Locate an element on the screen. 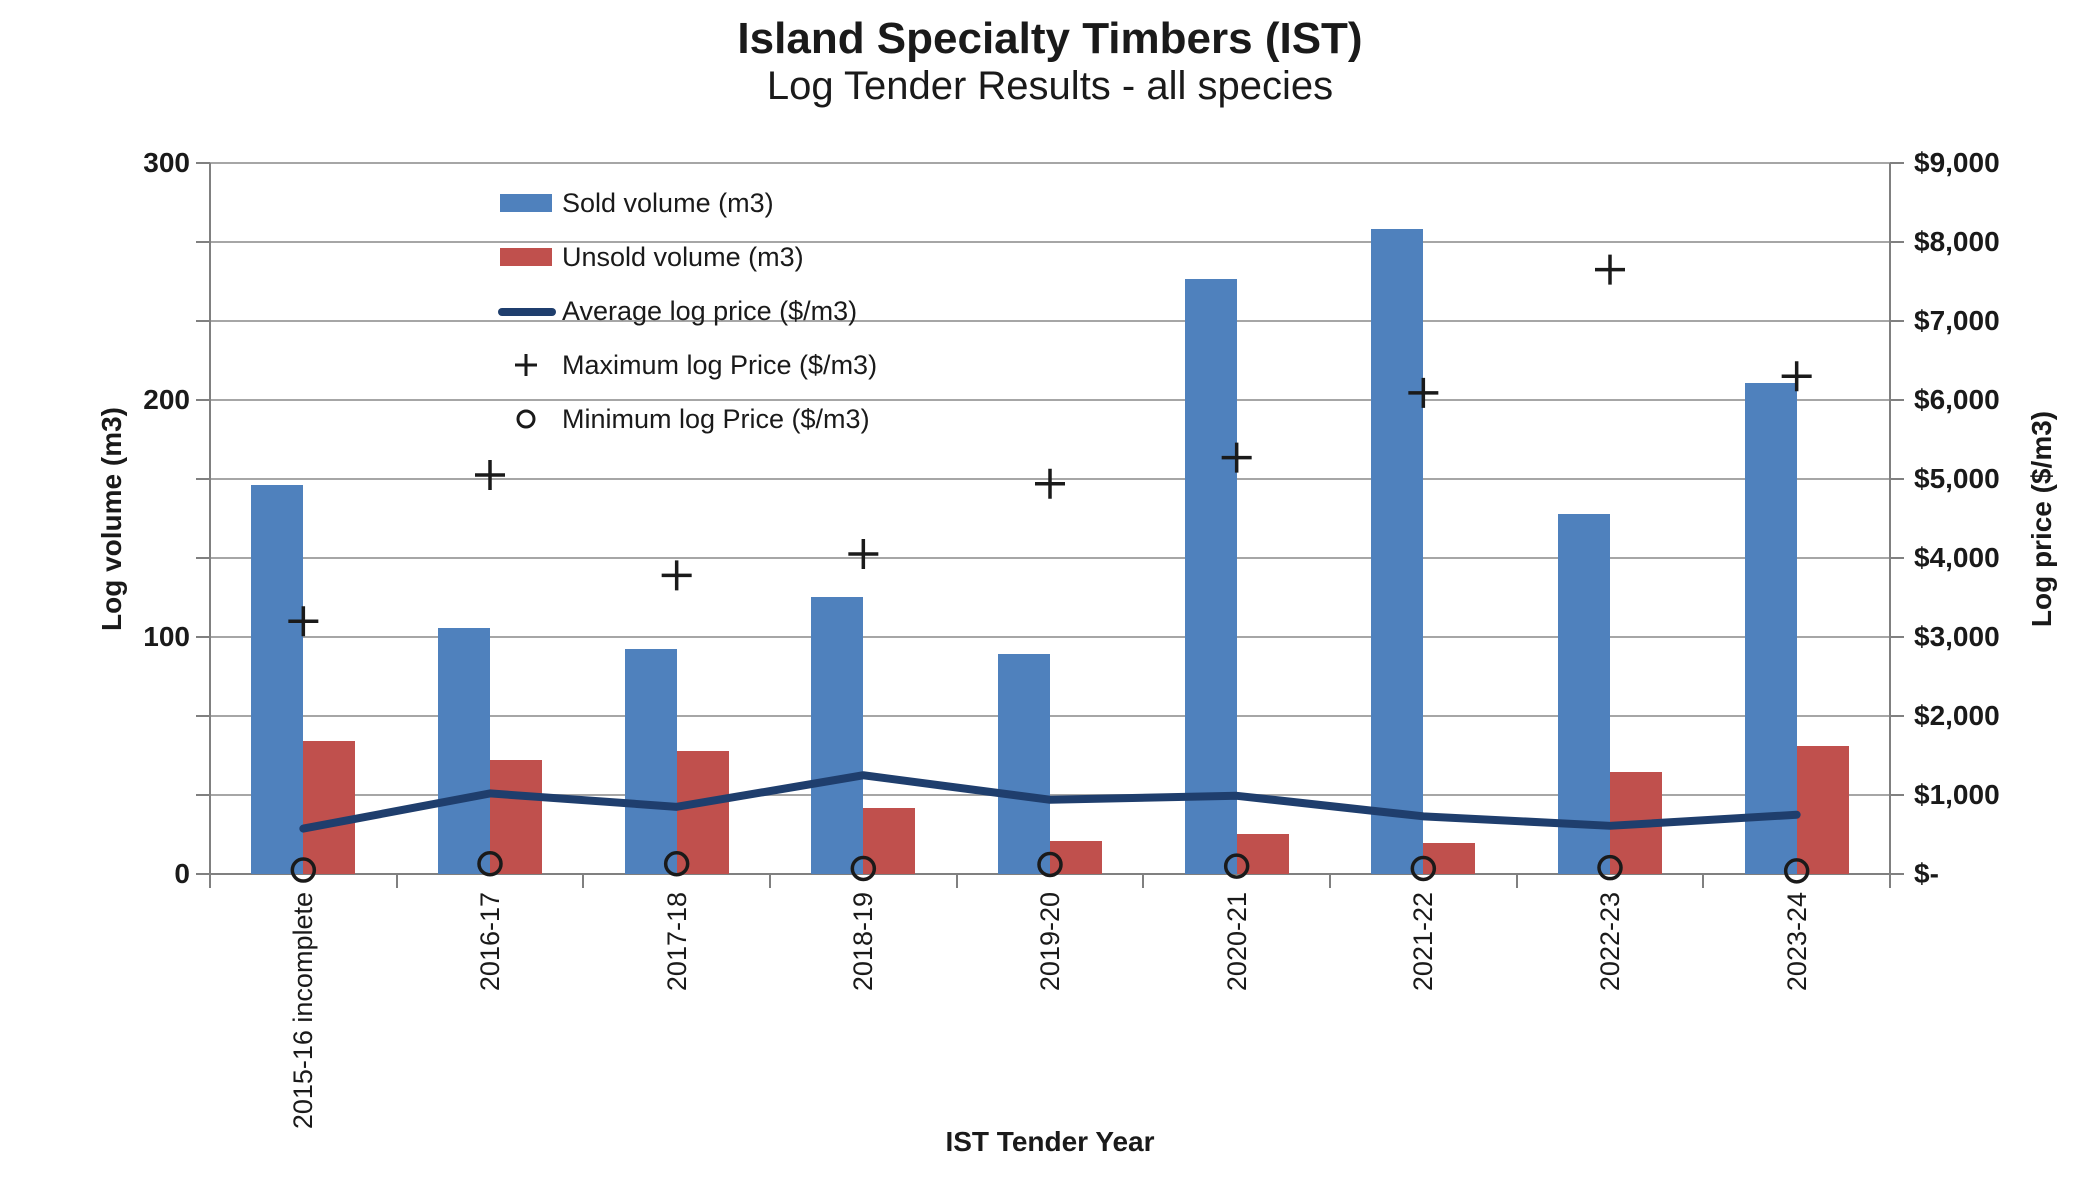 The height and width of the screenshot is (1186, 2094). left-axis-tick-label: 0 is located at coordinates (182, 873).